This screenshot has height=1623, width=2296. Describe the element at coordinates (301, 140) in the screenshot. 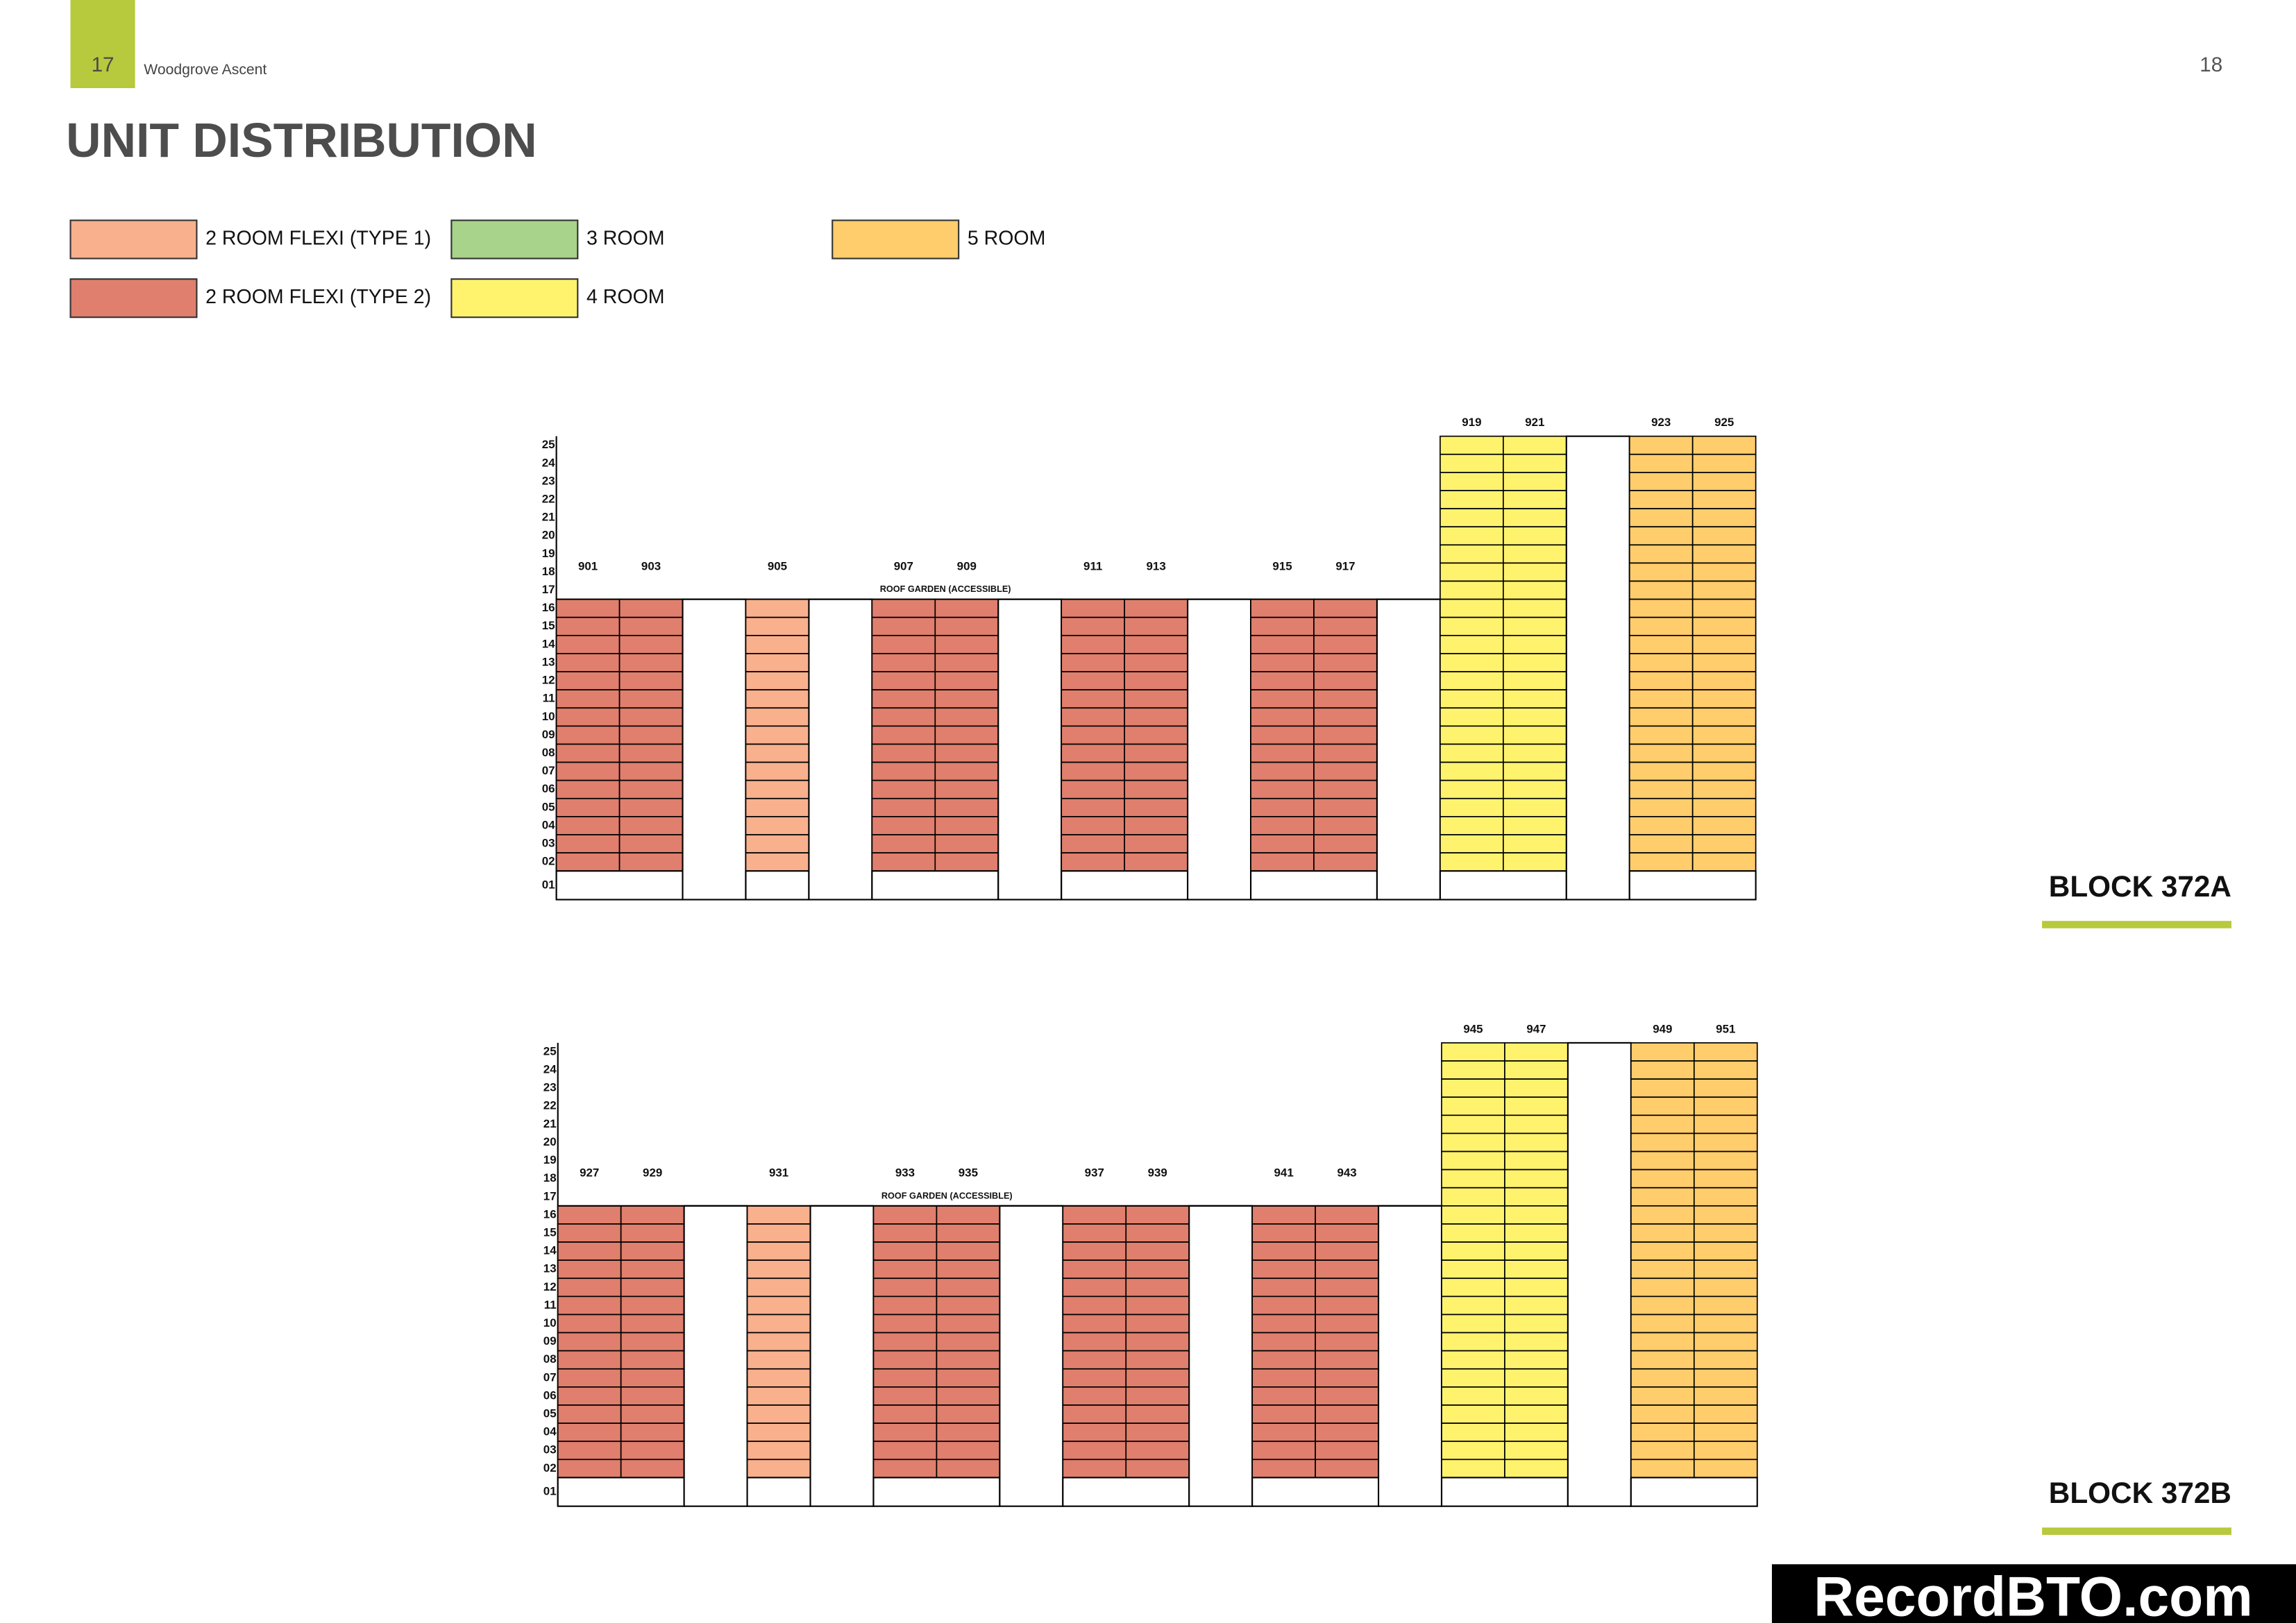

I see `page-title: UNIT DISTRIBUTION` at that location.